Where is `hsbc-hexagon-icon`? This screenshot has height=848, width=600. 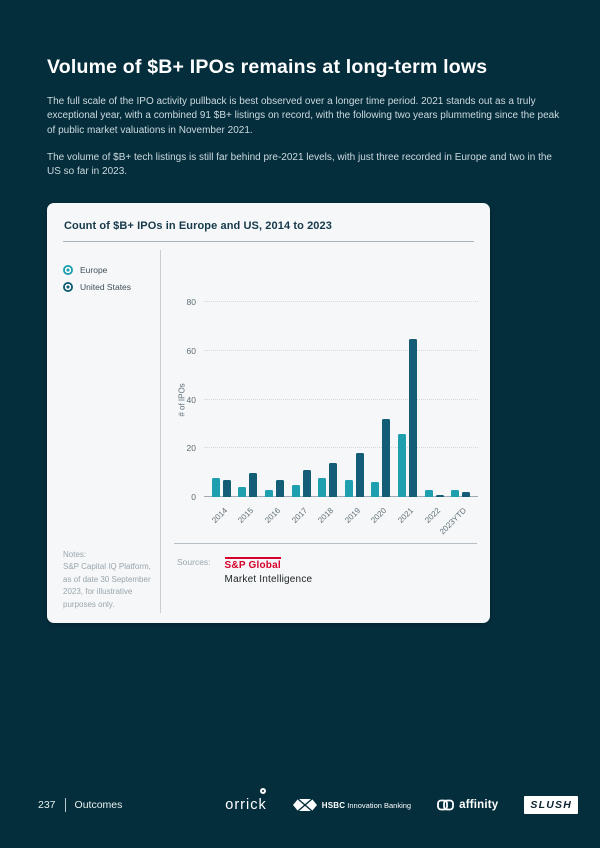 hsbc-hexagon-icon is located at coordinates (304, 805).